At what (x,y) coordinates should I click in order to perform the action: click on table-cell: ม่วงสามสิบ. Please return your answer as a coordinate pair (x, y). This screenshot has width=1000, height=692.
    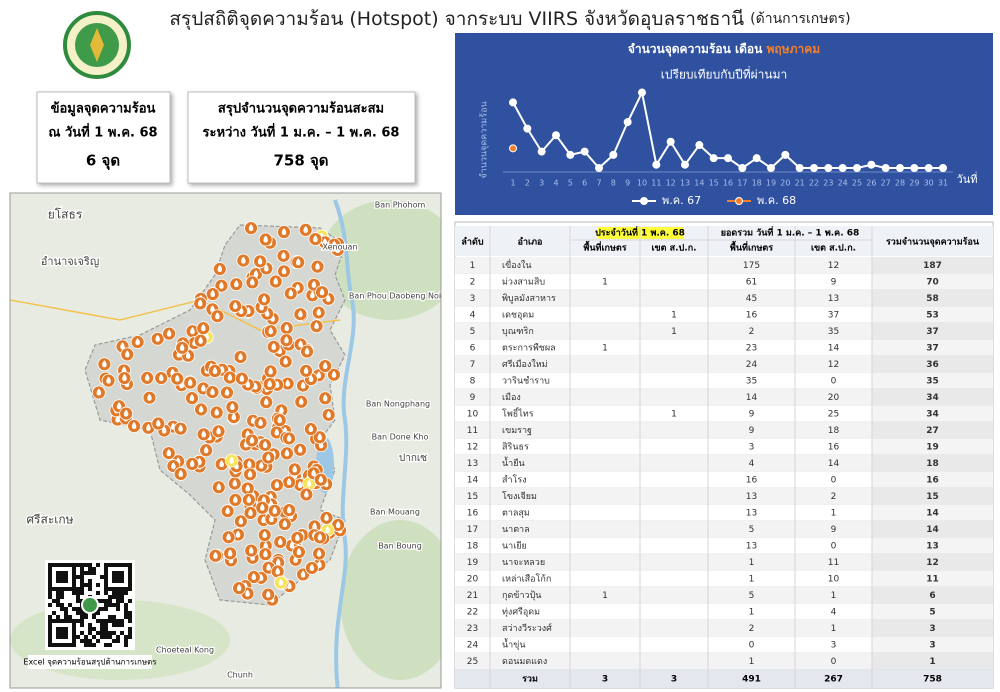
    Looking at the image, I should click on (523, 281).